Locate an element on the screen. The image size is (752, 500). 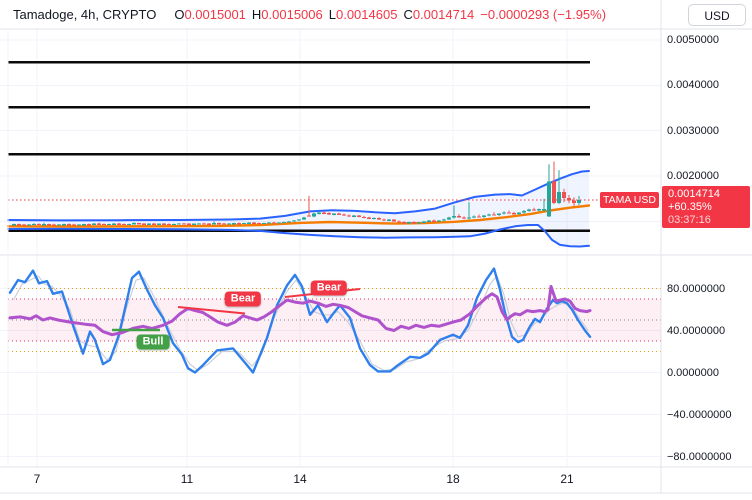
ohlc-high-value: 0.0015006 is located at coordinates (292, 14).